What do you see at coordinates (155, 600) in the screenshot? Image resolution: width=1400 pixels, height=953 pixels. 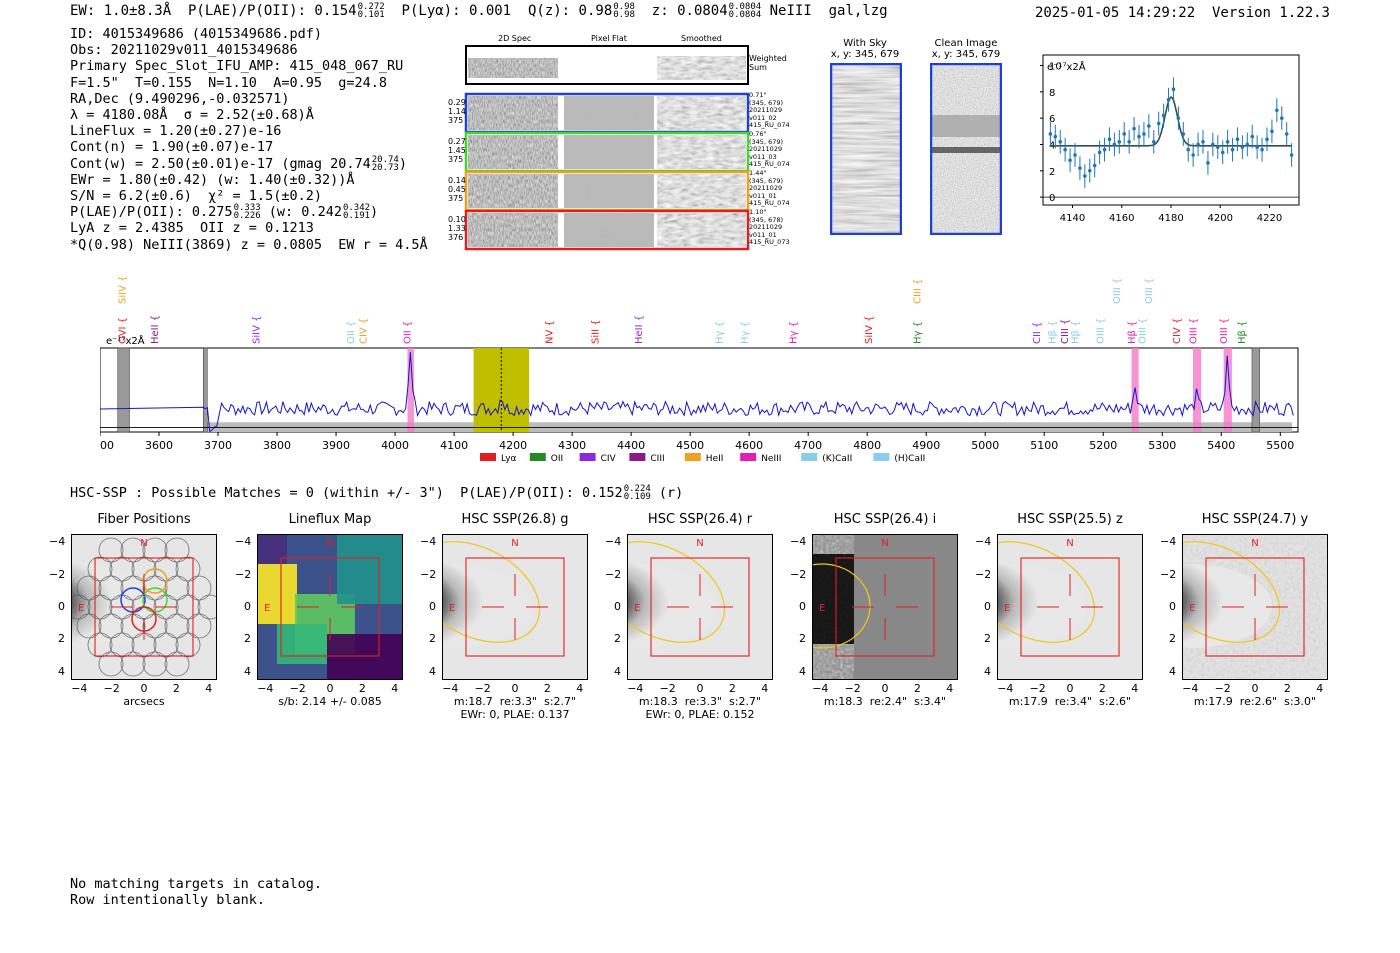 I see `fiber-highlight` at bounding box center [155, 600].